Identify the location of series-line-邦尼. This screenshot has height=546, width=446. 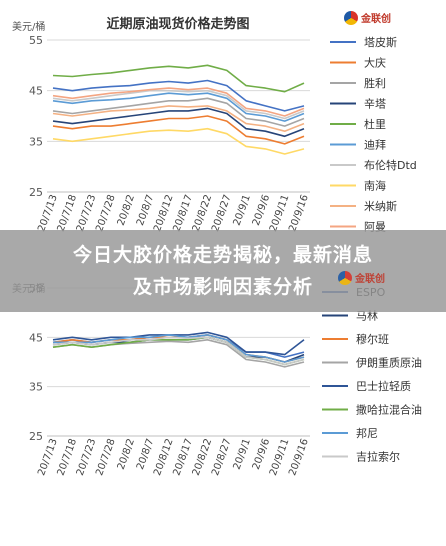
(179, 348).